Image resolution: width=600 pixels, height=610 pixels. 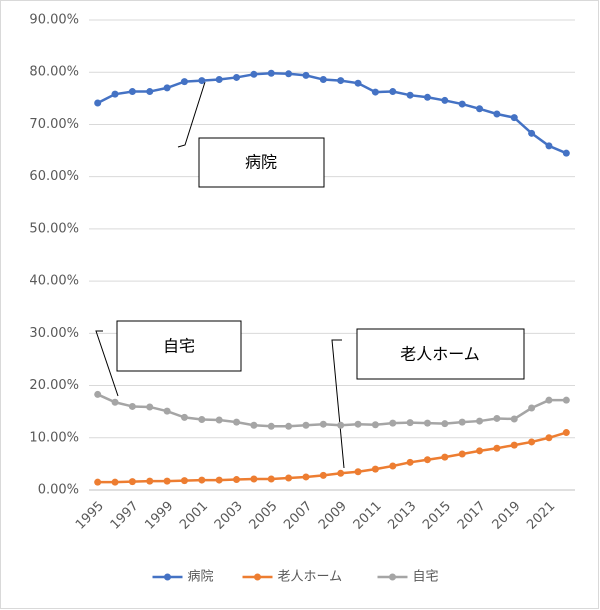 What do you see at coordinates (54, 437) in the screenshot?
I see `y-tick-label: 10.00%` at bounding box center [54, 437].